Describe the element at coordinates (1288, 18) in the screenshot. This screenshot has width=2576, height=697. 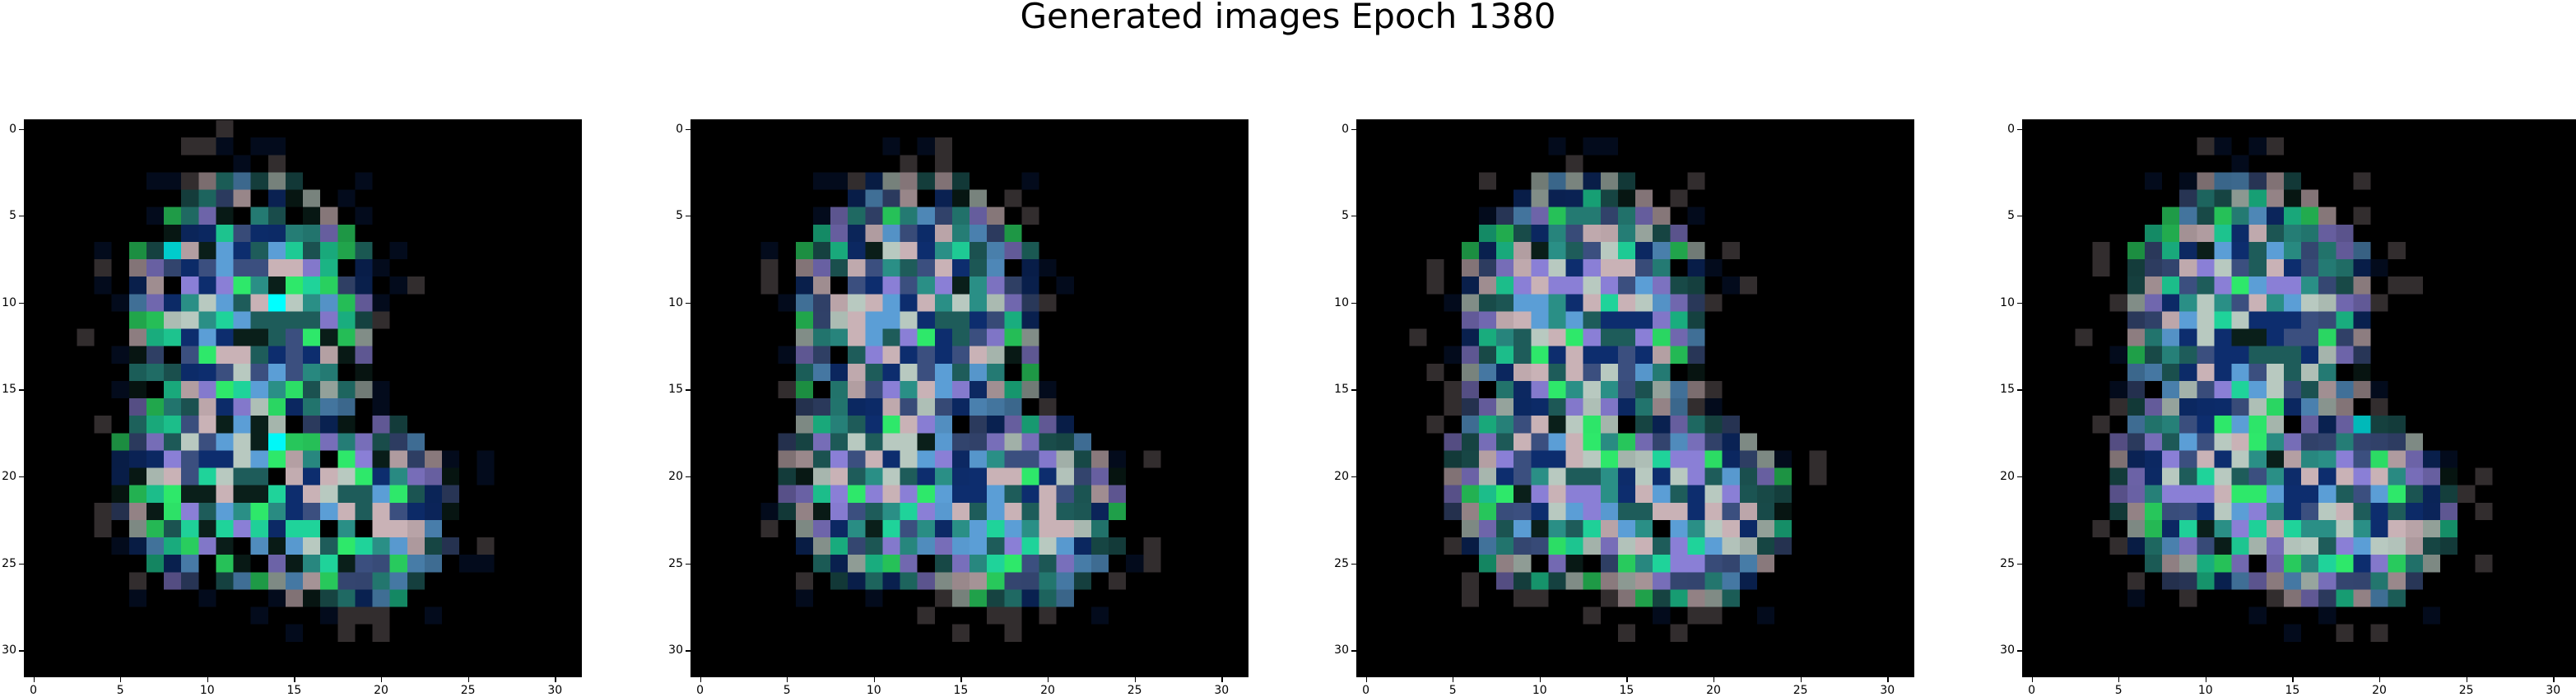
I see `figure-title: Generated images Epoch 1380` at that location.